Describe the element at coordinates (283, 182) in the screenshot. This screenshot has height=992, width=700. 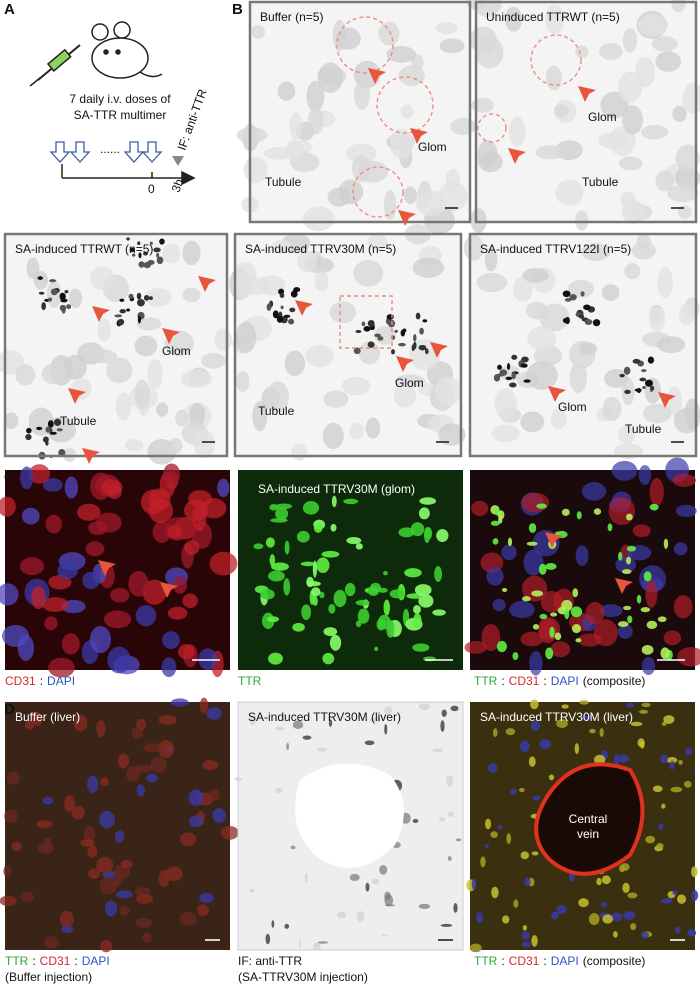
I see `region-label: Tubule` at that location.